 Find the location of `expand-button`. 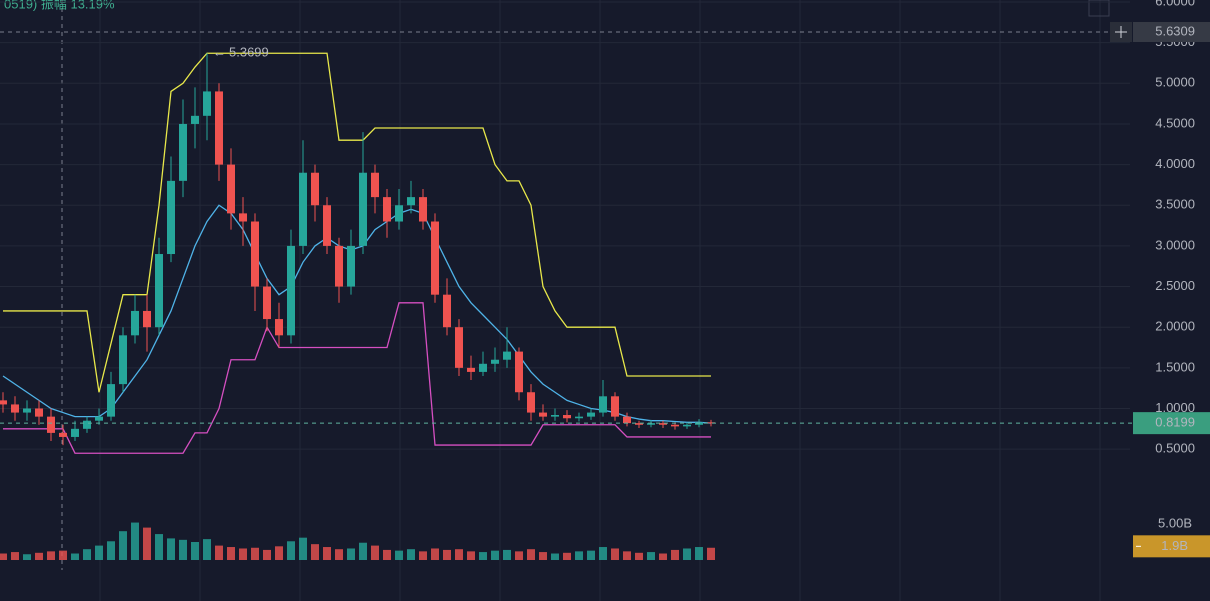

expand-button is located at coordinates (1099, 8).